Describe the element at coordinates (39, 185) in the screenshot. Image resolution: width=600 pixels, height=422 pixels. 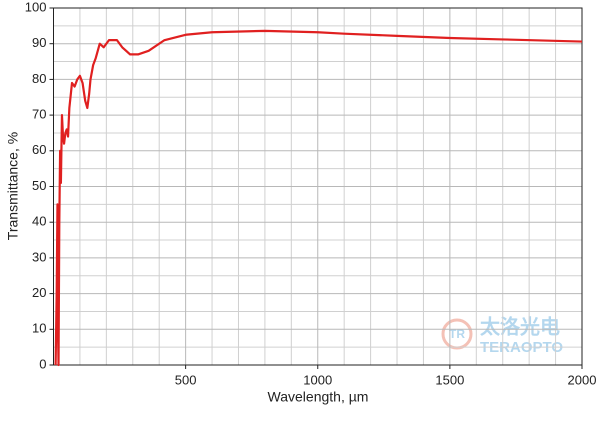
I see `y-tick-label: 50` at that location.